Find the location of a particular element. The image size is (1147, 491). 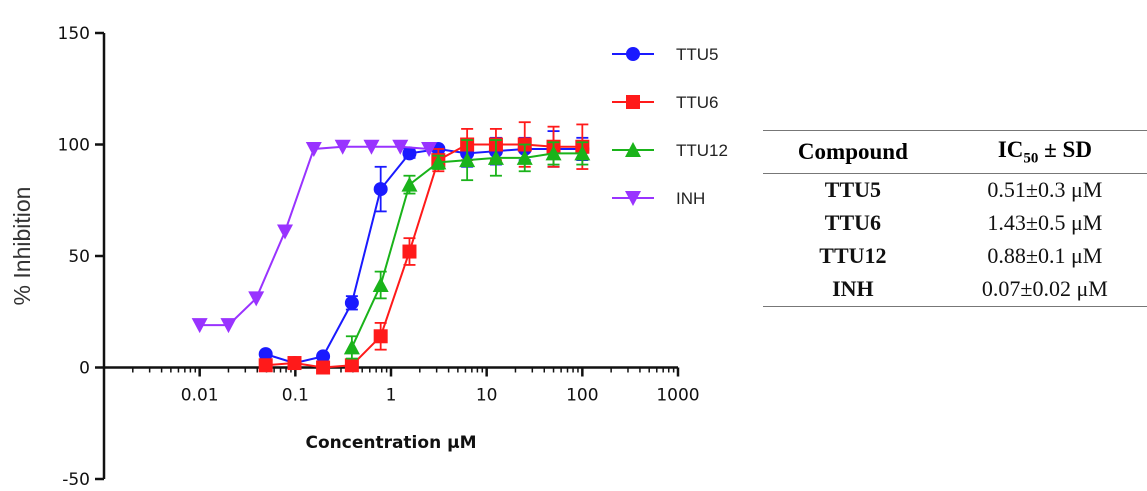

x-ticks: 0.01 0.1 1 10 100 1000 is located at coordinates (416, 386).